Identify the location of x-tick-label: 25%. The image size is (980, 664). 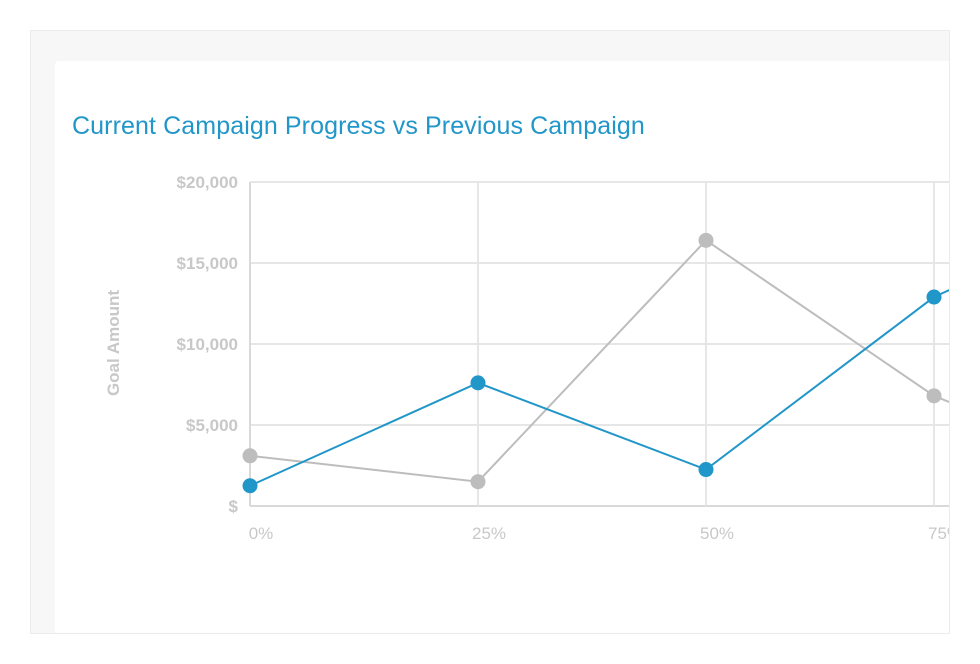
(489, 533).